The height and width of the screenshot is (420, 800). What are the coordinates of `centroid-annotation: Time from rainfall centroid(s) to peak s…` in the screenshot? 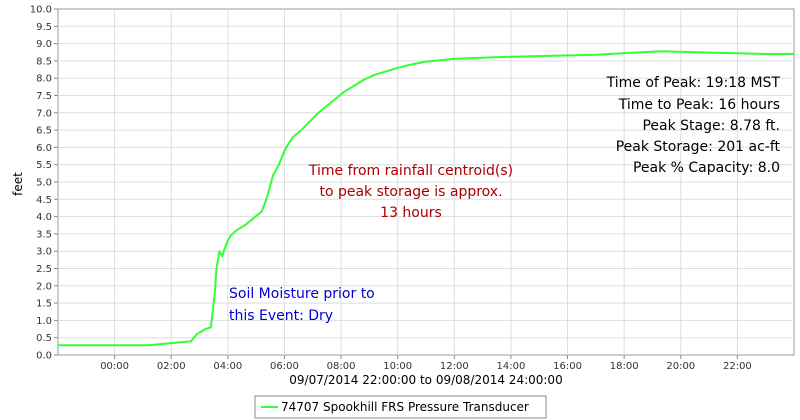 It's located at (410, 192).